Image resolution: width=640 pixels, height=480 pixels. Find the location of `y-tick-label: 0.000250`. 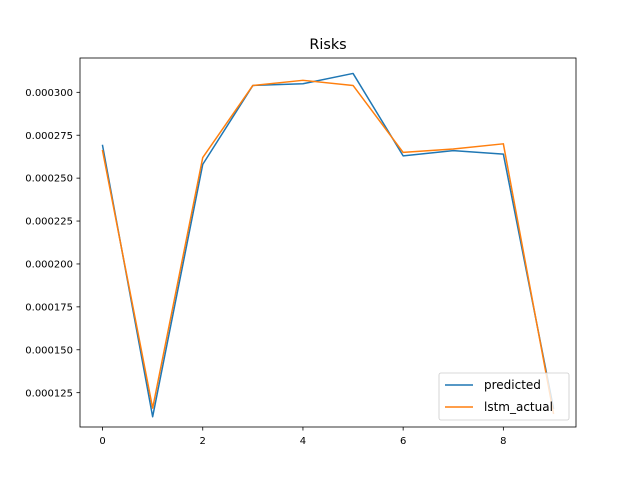

y-tick-label: 0.000250 is located at coordinates (49, 179).